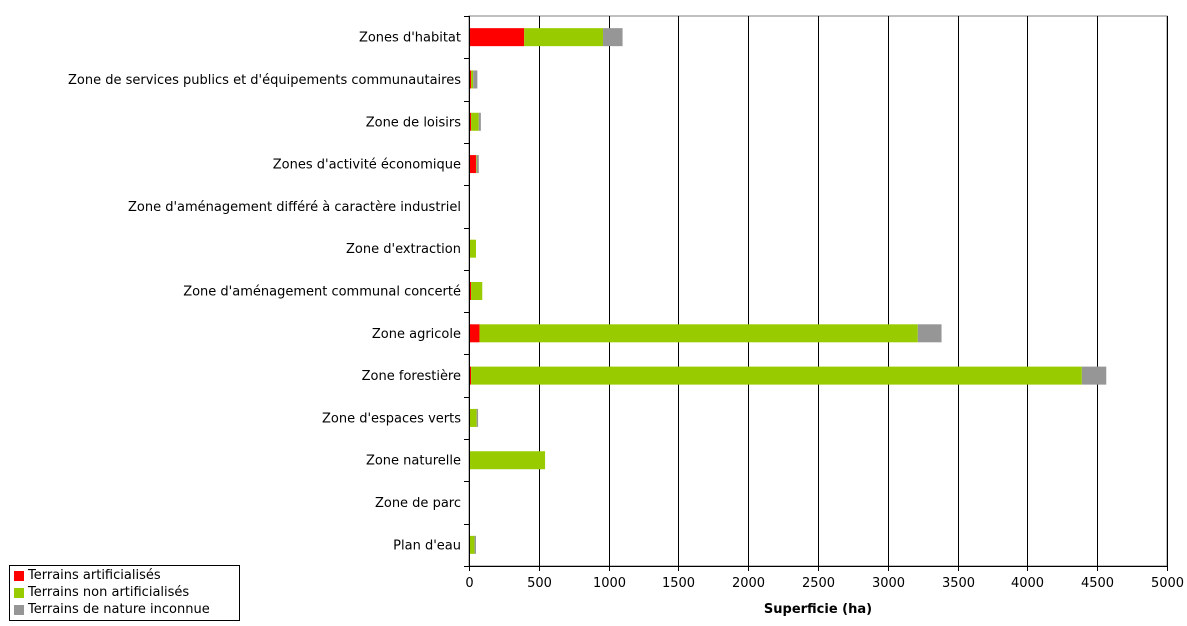  I want to click on legend-item-artificialises: Terrains artificialisés, so click(126, 575).